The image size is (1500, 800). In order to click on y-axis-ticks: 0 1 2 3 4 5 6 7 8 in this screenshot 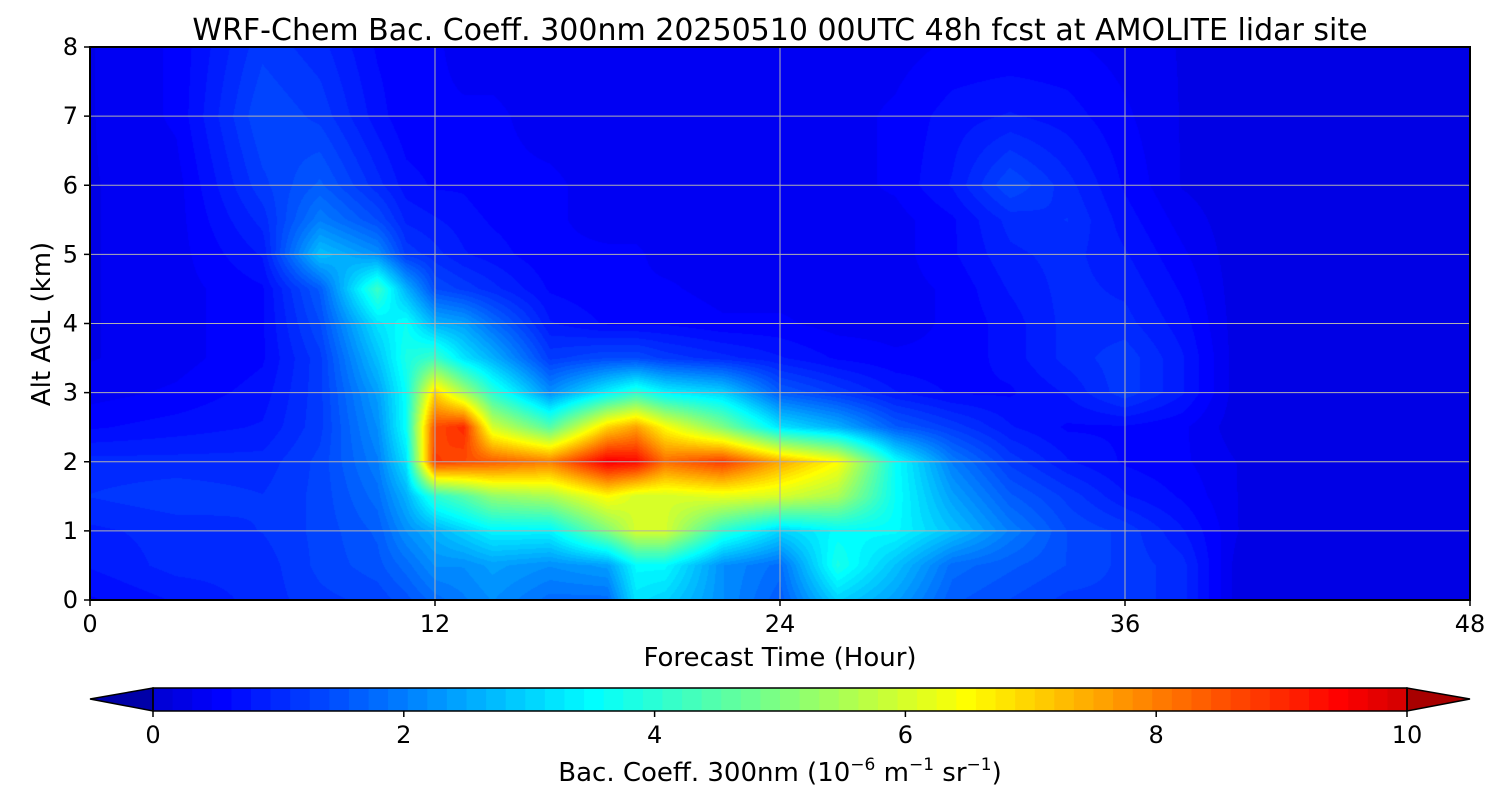, I will do `click(76, 323)`.